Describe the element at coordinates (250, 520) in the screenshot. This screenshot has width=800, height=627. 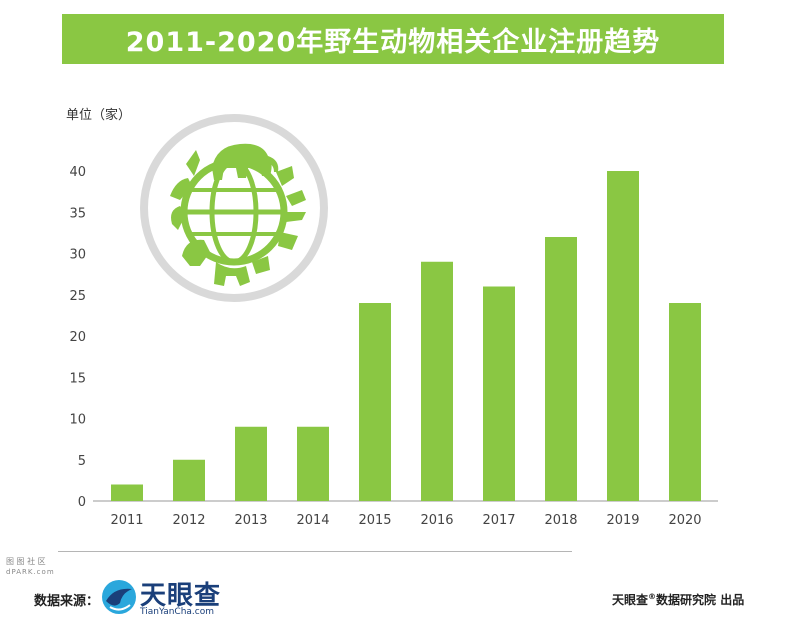
I see `x-tick-label-2013: 2013` at that location.